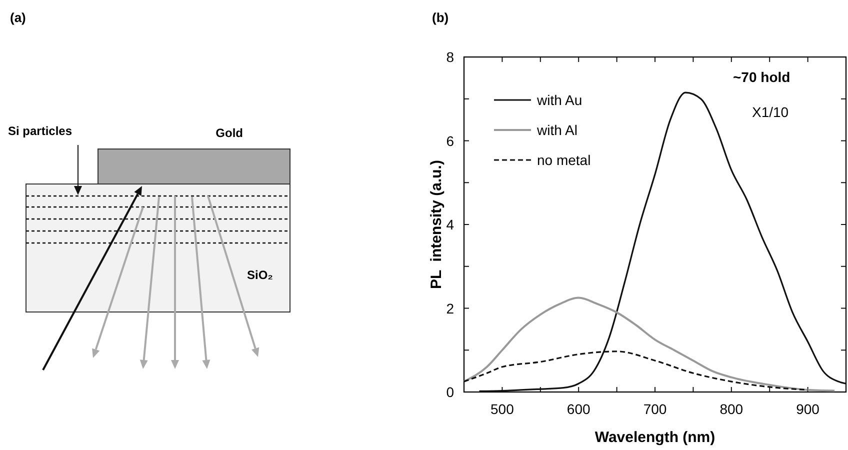 The image size is (848, 450). What do you see at coordinates (450, 392) in the screenshot?
I see `y-tick-label: 0` at bounding box center [450, 392].